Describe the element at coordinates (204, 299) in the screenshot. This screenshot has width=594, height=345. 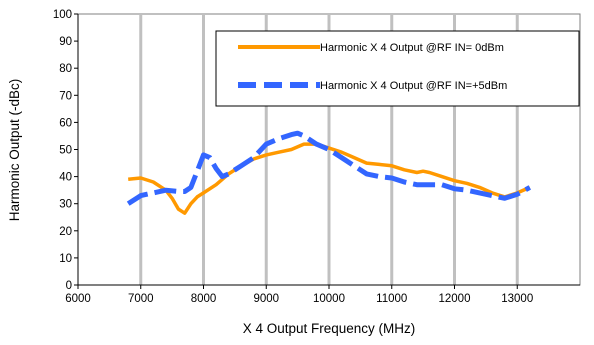
I see `x-tick-label-8000: 8000` at that location.